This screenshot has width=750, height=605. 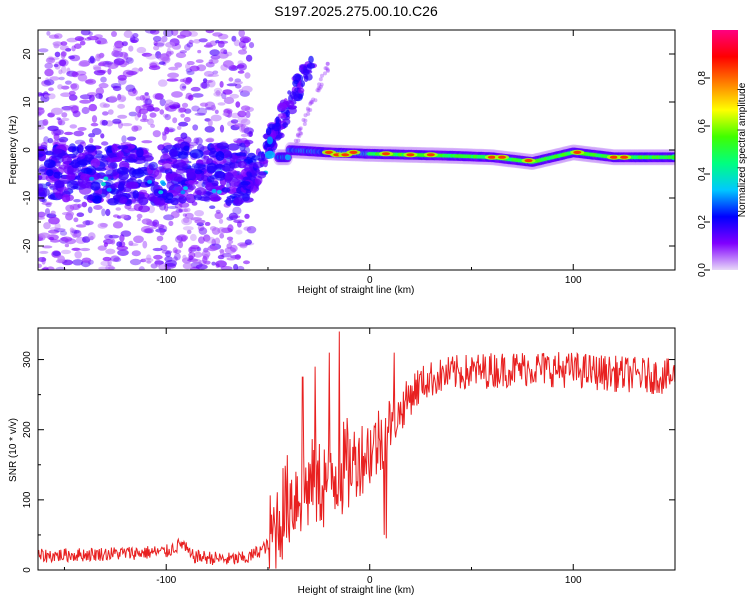 What do you see at coordinates (702, 174) in the screenshot?
I see `colorbar-tick-label: 0.4` at bounding box center [702, 174].